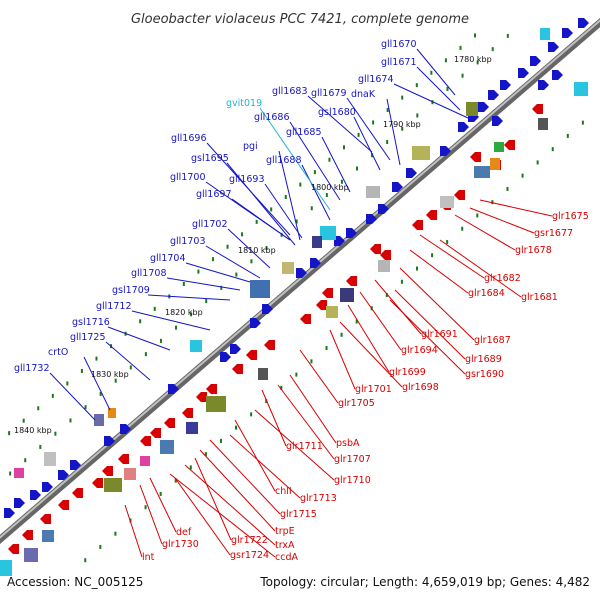 The image size is (600, 600). What do you see at coordinates (570, 216) in the screenshot?
I see `gene-label-glr1675: glr1675` at bounding box center [570, 216].